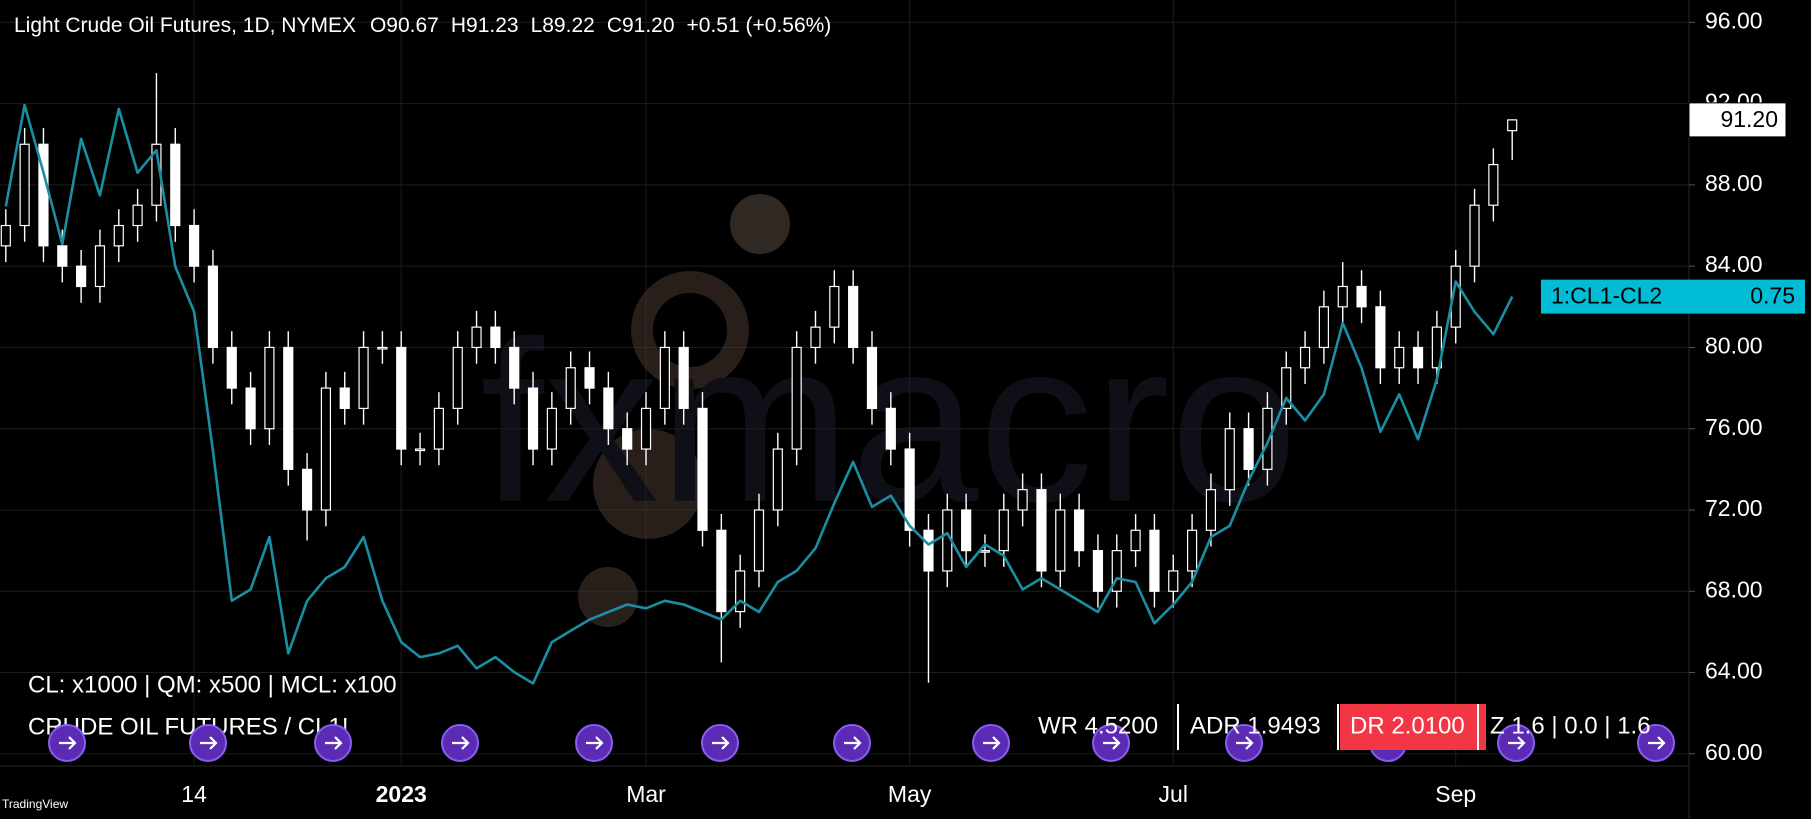  I want to click on event-icons, so click(861, 743).